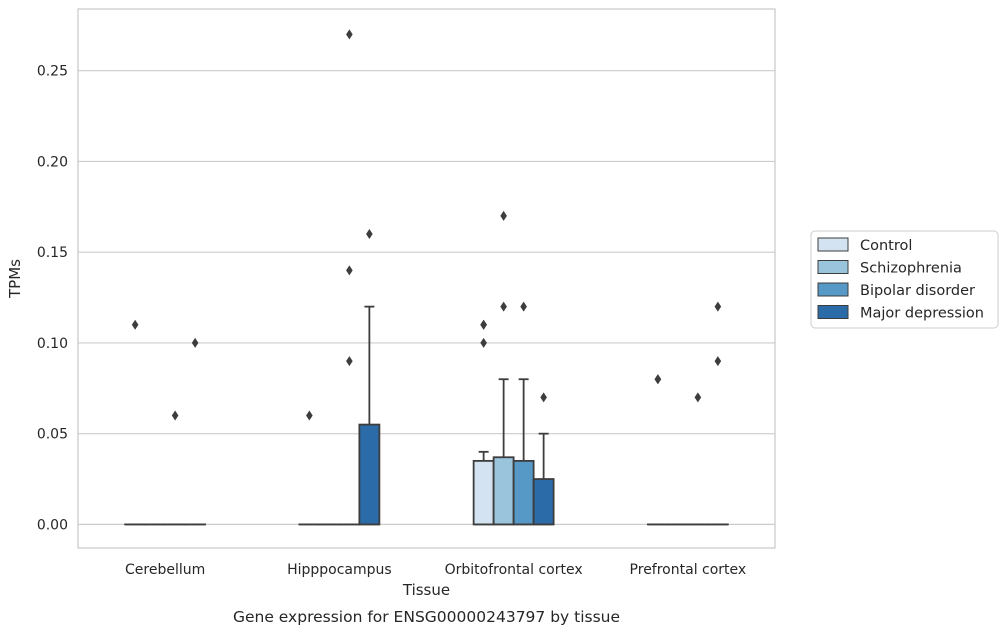 The width and height of the screenshot is (1007, 634). What do you see at coordinates (339, 570) in the screenshot?
I see `x-tick-label: Hipppocampus` at bounding box center [339, 570].